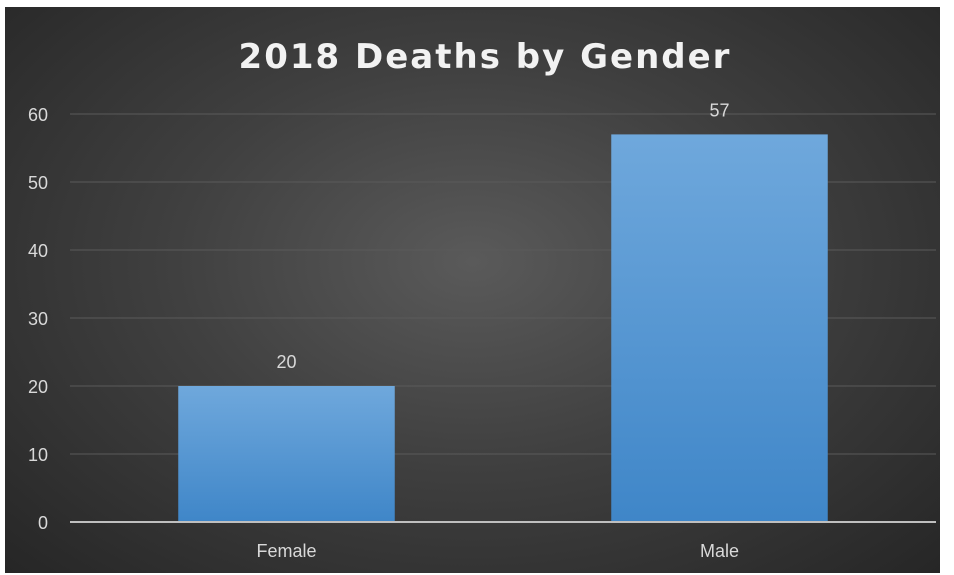  Describe the element at coordinates (38, 183) in the screenshot. I see `y-tick-label: 50` at that location.